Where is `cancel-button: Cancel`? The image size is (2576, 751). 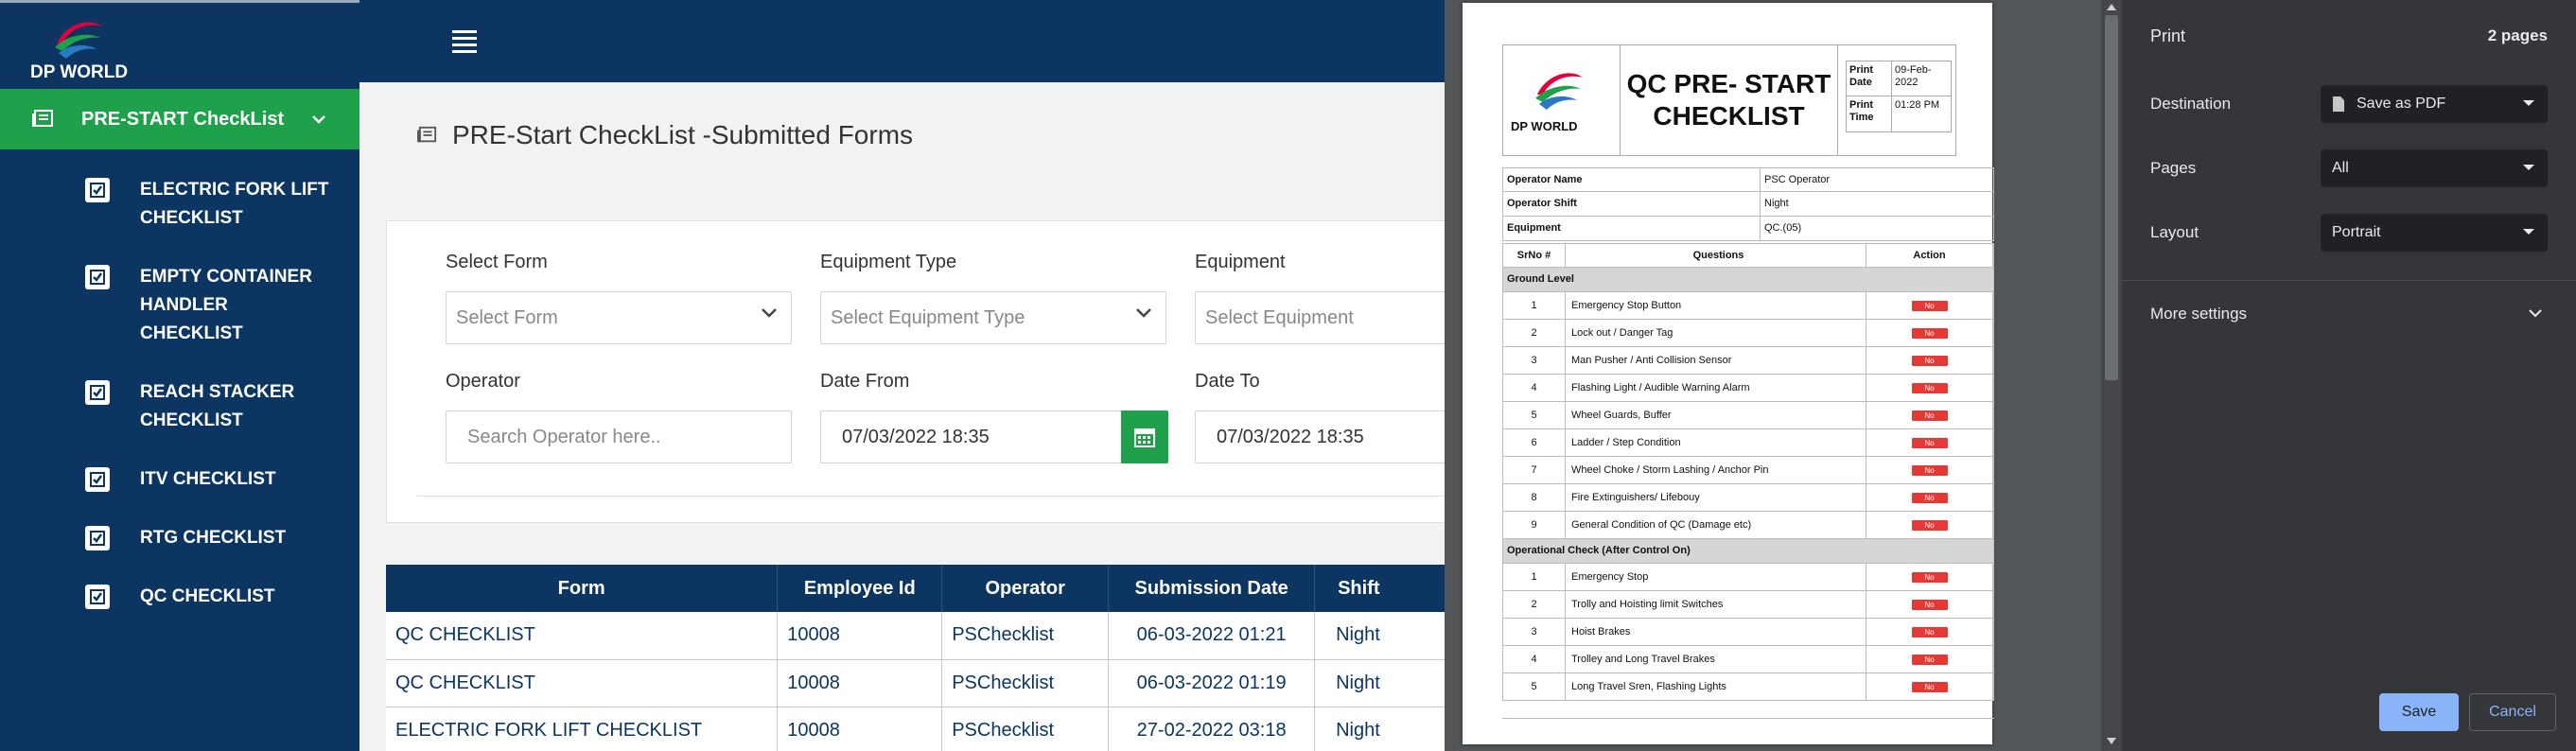 cancel-button: Cancel is located at coordinates (2513, 712).